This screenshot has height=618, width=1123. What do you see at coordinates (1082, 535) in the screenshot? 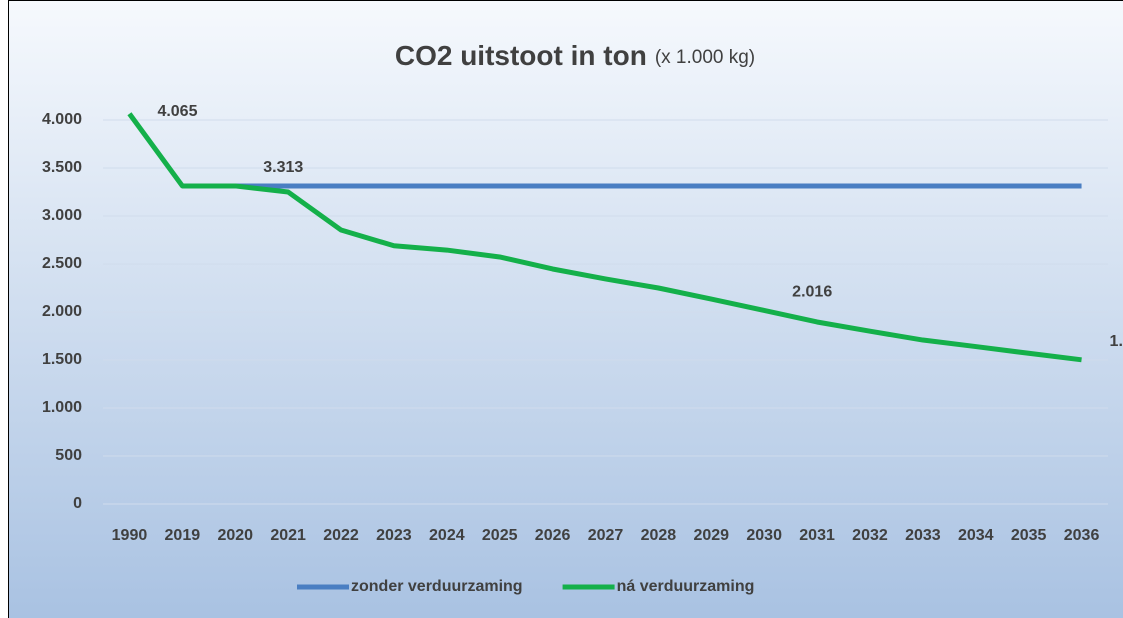
I see `x-tick-label: 2036` at bounding box center [1082, 535].